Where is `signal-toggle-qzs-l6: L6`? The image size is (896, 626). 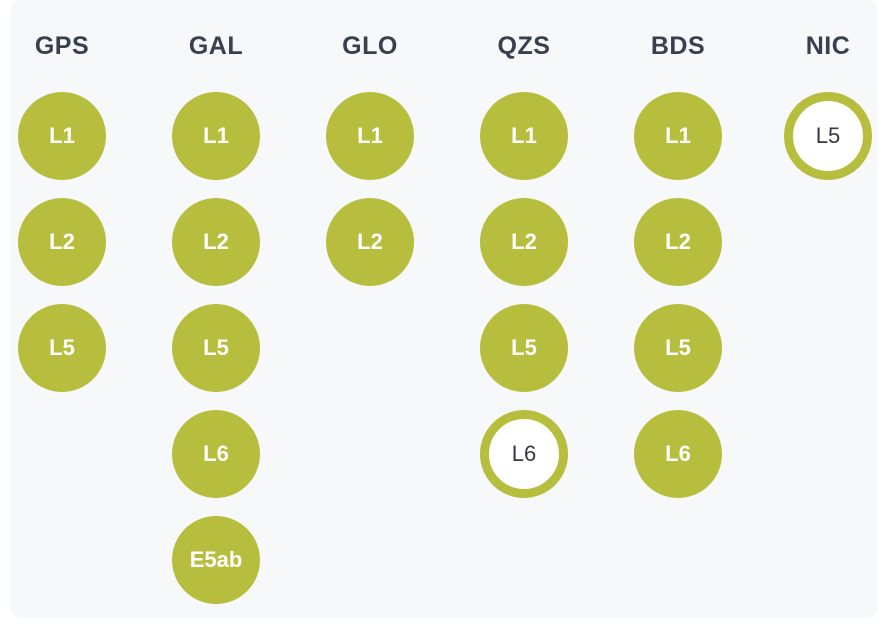
signal-toggle-qzs-l6: L6 is located at coordinates (524, 454).